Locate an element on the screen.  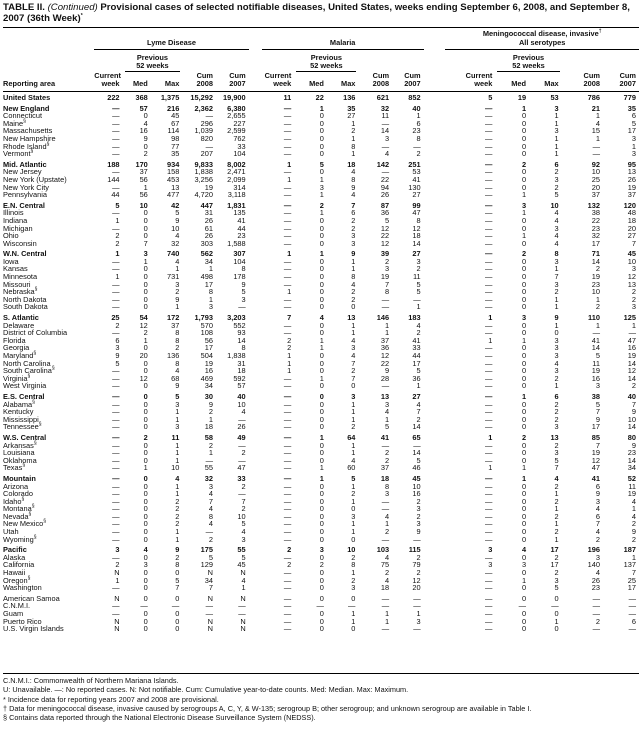
value-cell: 8 is located at coordinates (243, 269).